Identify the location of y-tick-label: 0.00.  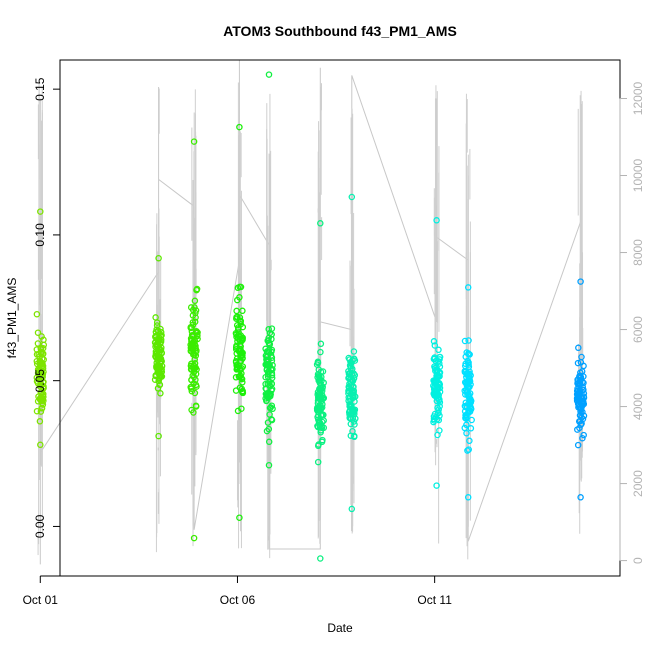
(40, 526).